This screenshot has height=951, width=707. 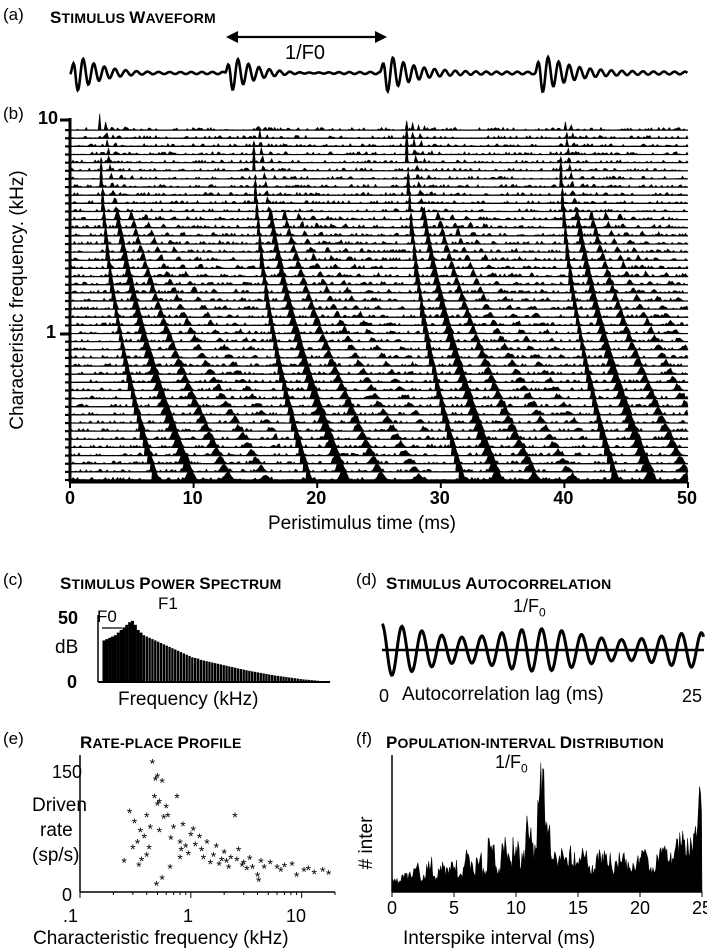 What do you see at coordinates (516, 908) in the screenshot?
I see `panel-f-xtick-10: 10` at bounding box center [516, 908].